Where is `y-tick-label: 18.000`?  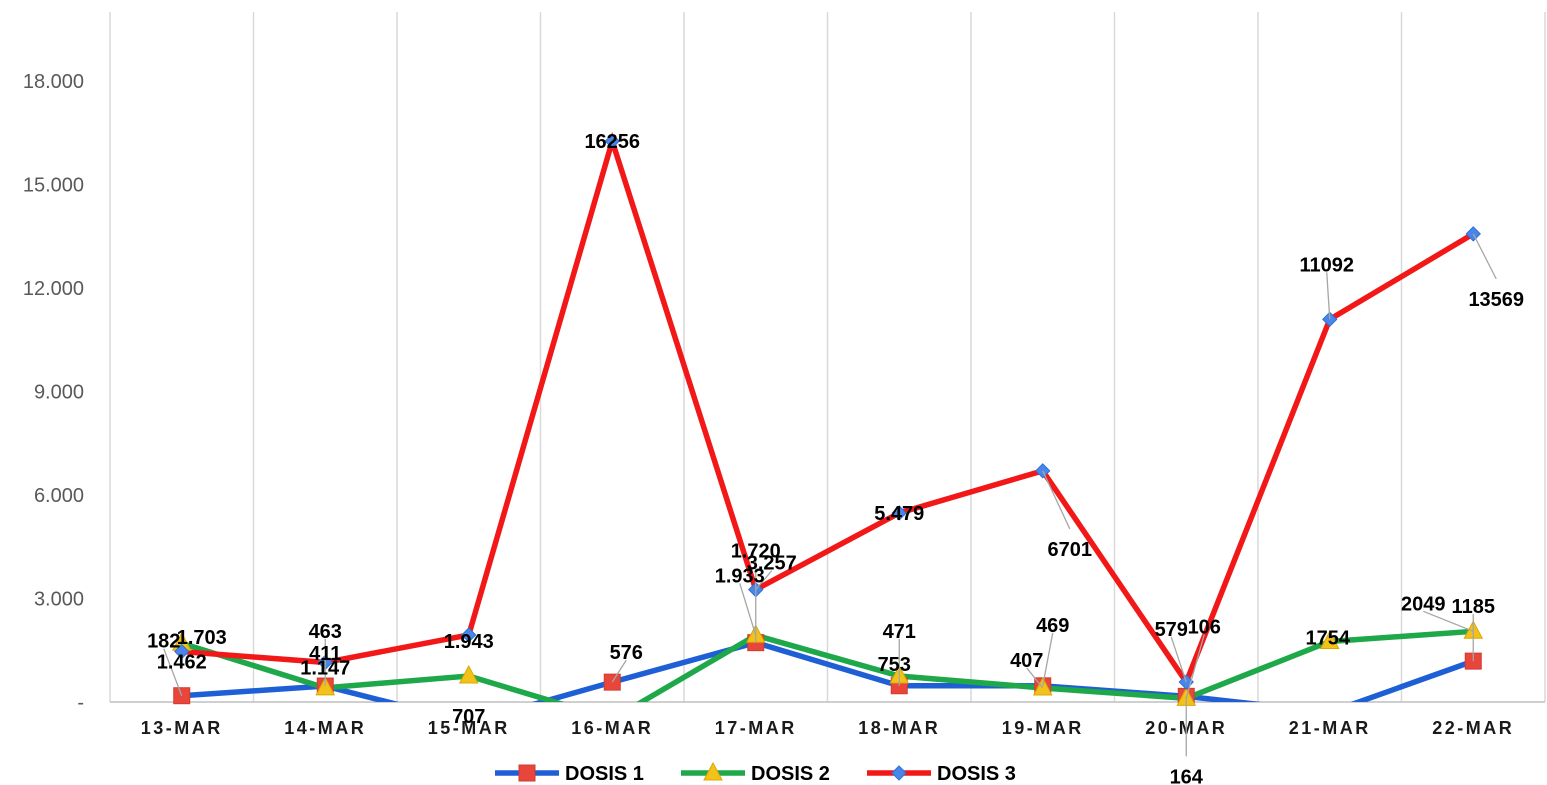 y-tick-label: 18.000 is located at coordinates (53, 82).